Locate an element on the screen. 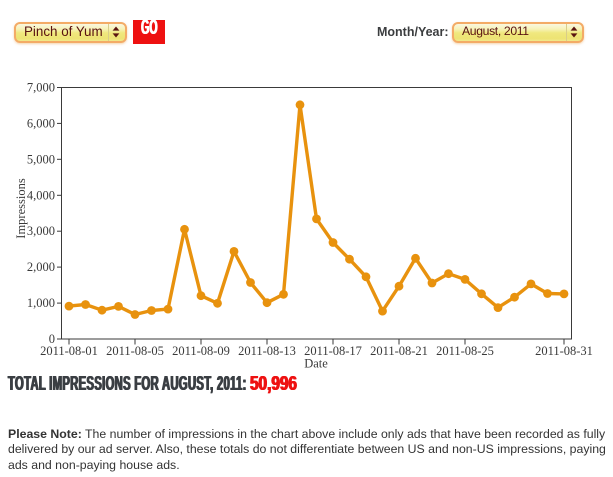 The width and height of the screenshot is (613, 477). svg-text: 4,000 is located at coordinates (41, 195).